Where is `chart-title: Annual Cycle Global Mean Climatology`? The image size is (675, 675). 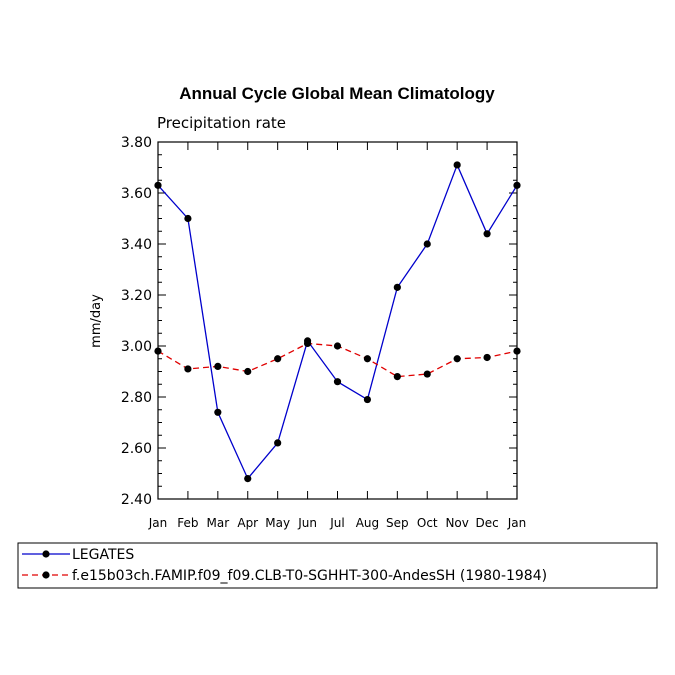
chart-title: Annual Cycle Global Mean Climatology is located at coordinates (337, 93).